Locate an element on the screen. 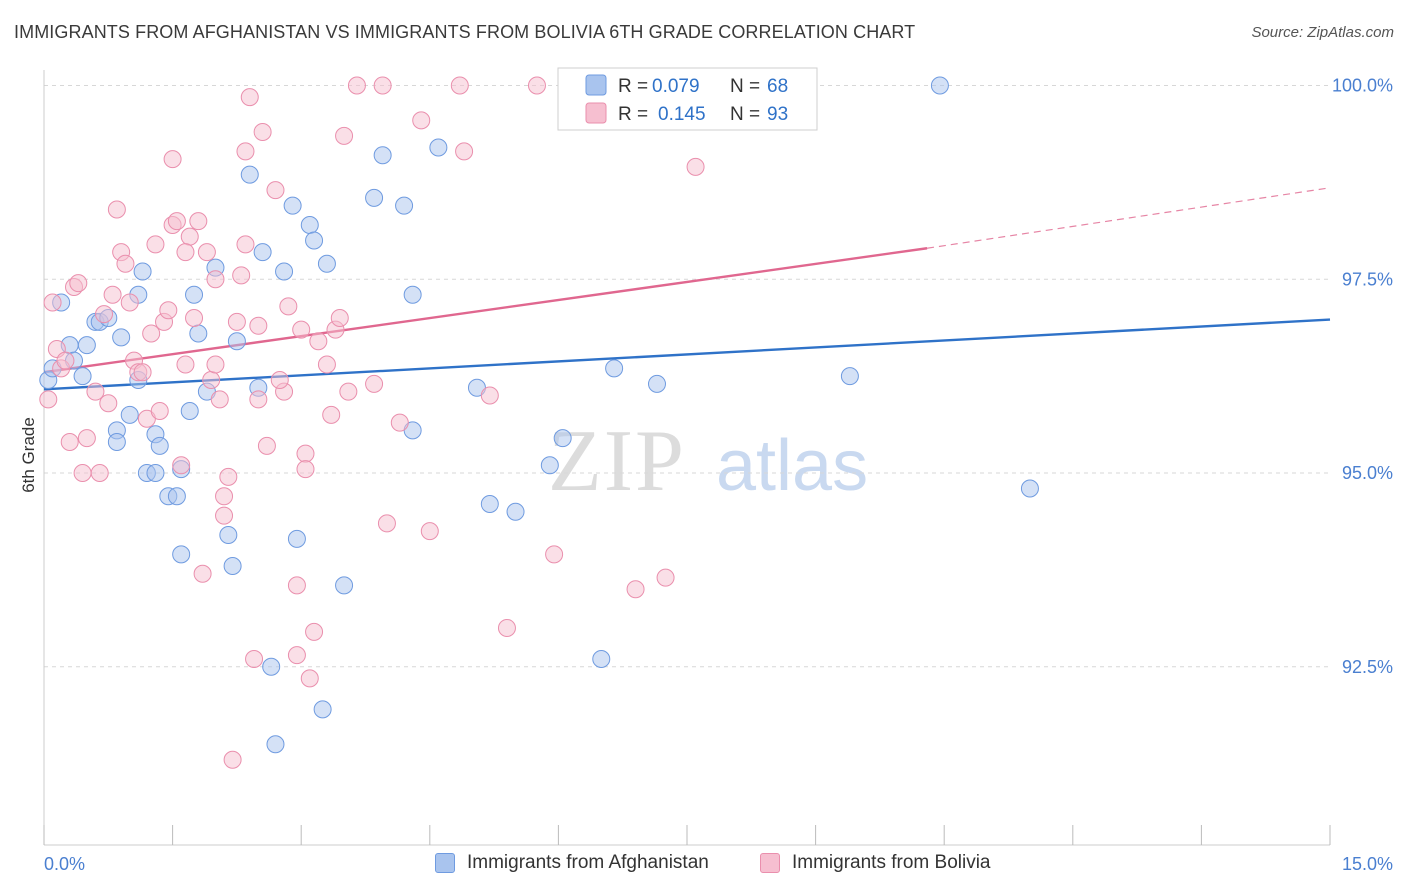 Image resolution: width=1406 pixels, height=892 pixels. legend-n-value: 68 is located at coordinates (777, 86).